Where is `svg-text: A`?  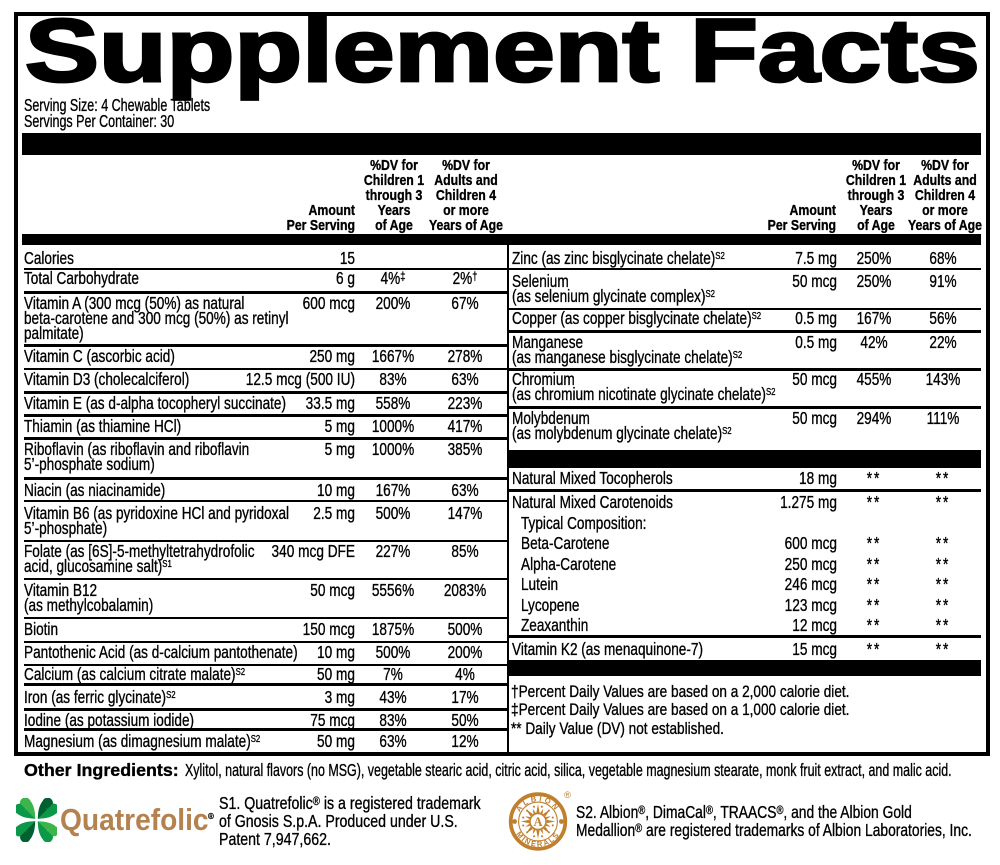
svg-text: A is located at coordinates (537, 822).